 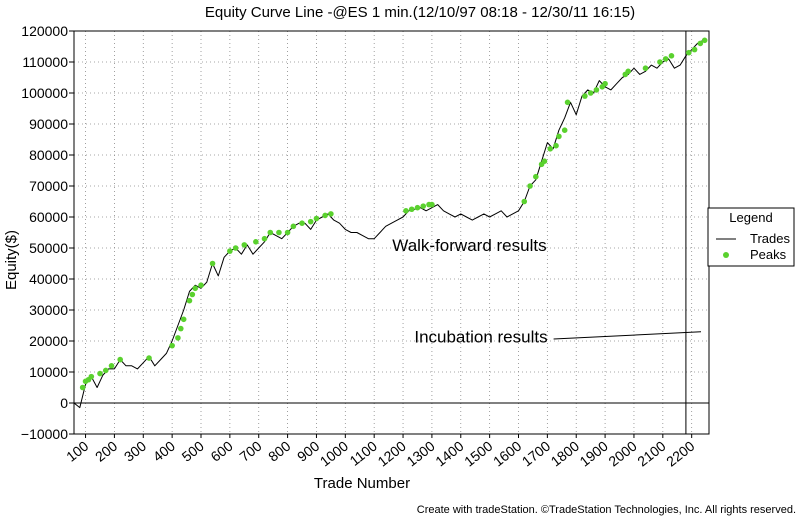 What do you see at coordinates (622, 454) in the screenshot?
I see `x-tick-label: 2000` at bounding box center [622, 454].